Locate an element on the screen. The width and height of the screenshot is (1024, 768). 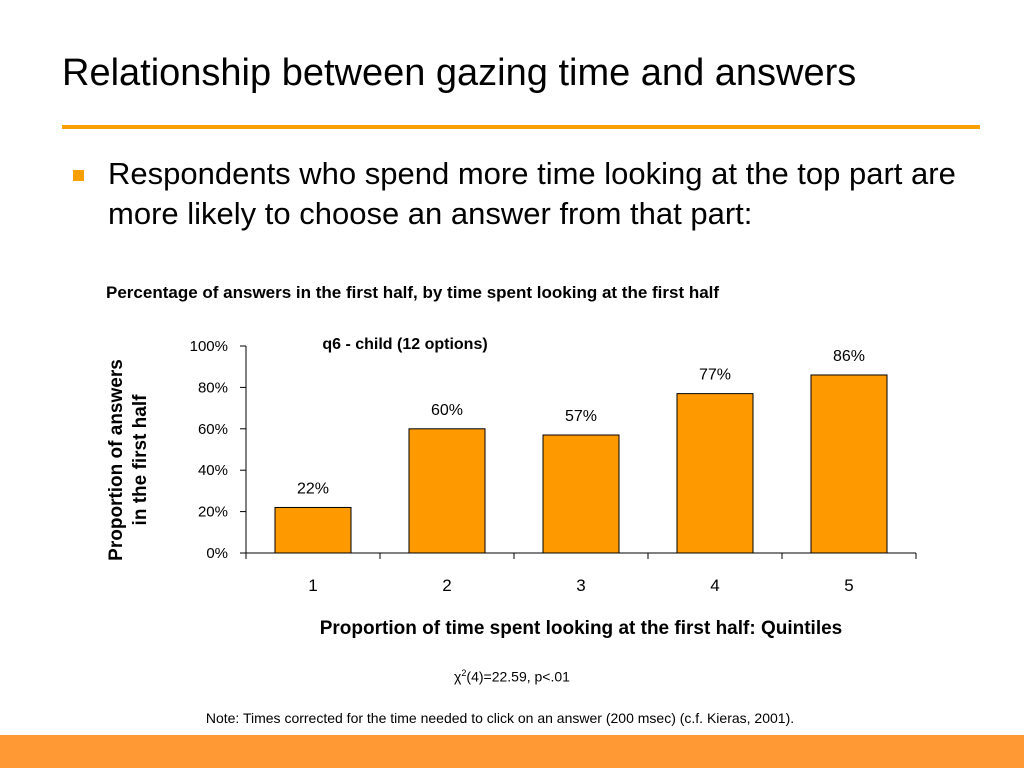
x-tick-label: 5 is located at coordinates (848, 585).